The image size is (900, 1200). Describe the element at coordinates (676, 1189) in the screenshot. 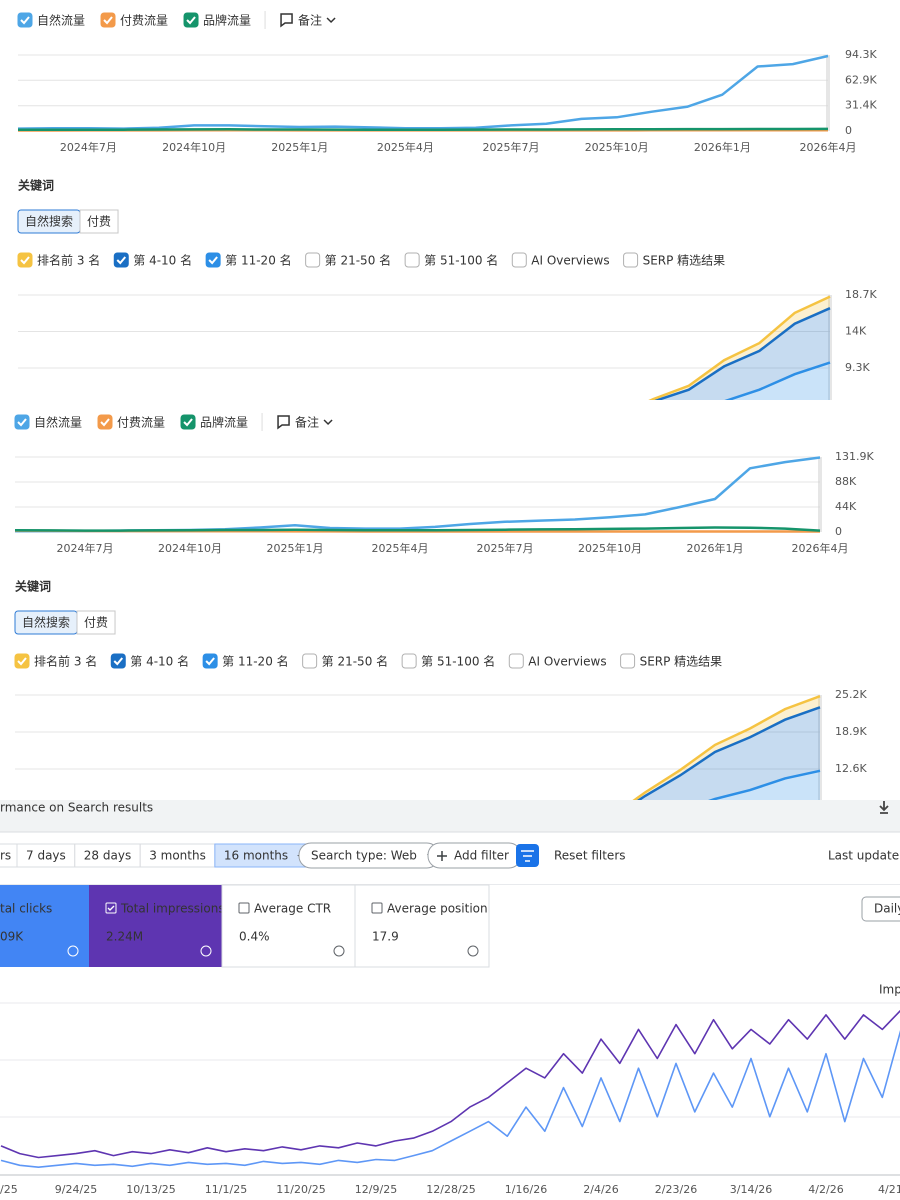

I see `x-tick-label: 2/23/26` at that location.